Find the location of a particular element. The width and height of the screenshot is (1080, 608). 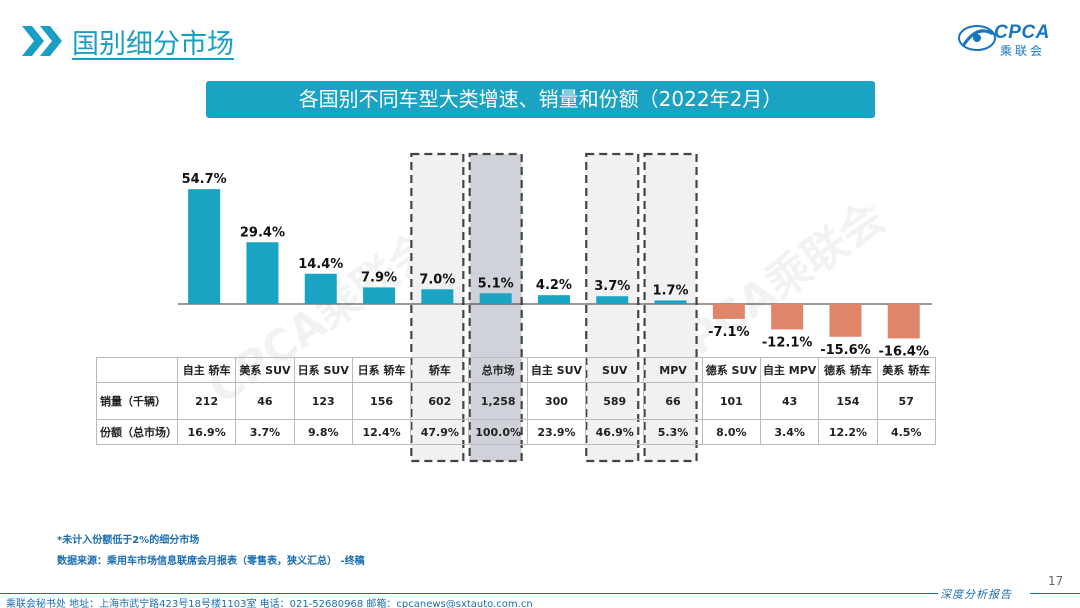

table-corner-cell is located at coordinates (137, 370).